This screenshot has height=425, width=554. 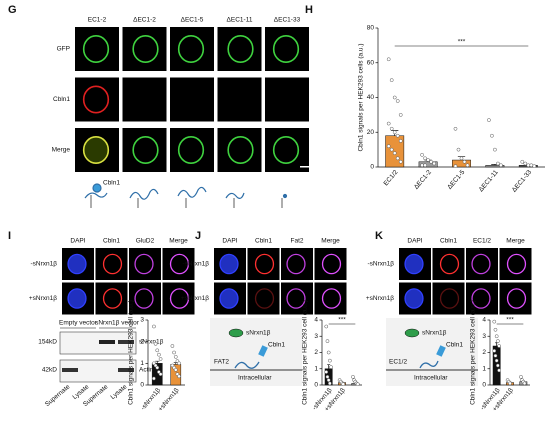 What do you see at coordinates (117, 323) in the screenshot?
I see `blot-group: sNrxn1β vector` at bounding box center [117, 323].